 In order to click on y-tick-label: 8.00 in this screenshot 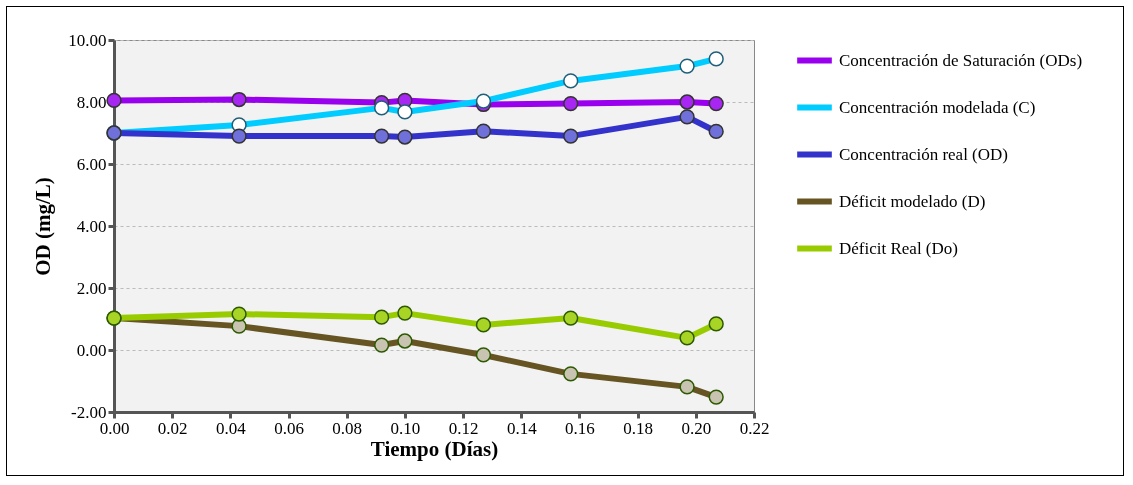, I will do `click(91, 102)`.